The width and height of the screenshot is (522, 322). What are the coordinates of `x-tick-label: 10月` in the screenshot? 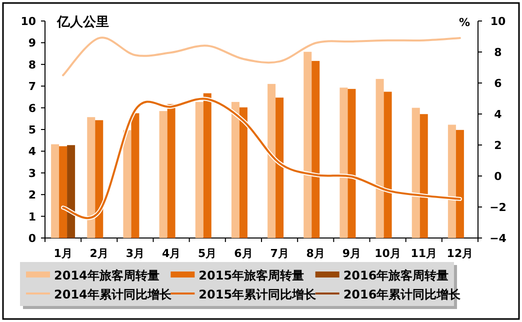 It's located at (387, 253).